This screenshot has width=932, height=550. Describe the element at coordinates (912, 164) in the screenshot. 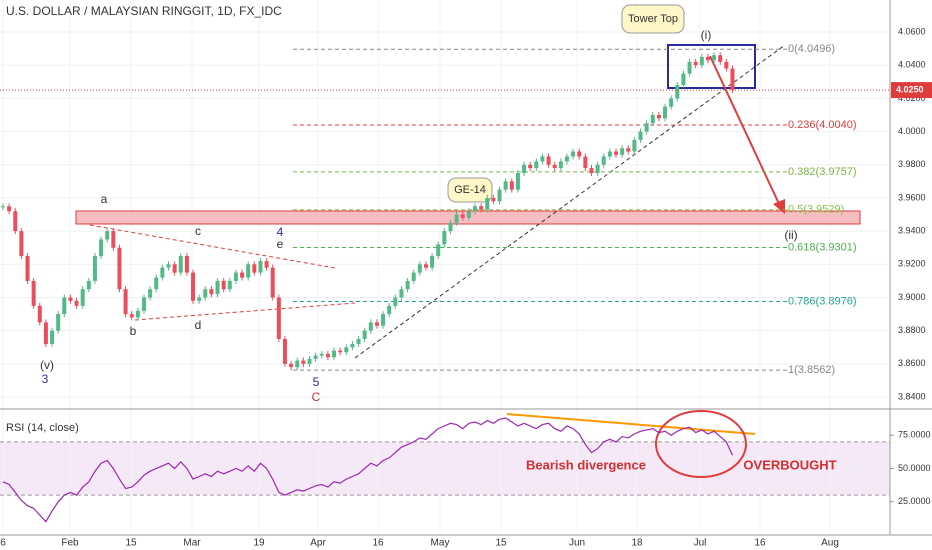

I see `y-tick-label: 3.9800` at that location.